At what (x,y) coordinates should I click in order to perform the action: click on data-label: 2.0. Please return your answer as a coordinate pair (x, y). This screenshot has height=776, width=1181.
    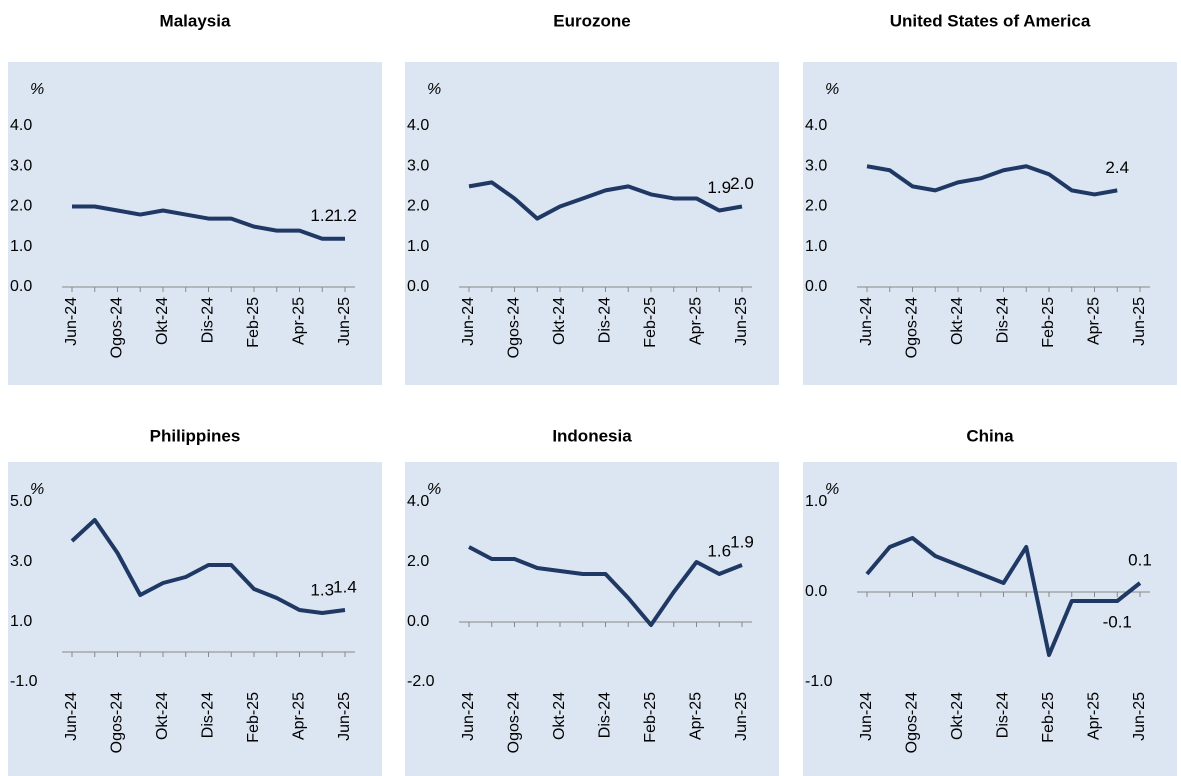
    Looking at the image, I should click on (742, 183).